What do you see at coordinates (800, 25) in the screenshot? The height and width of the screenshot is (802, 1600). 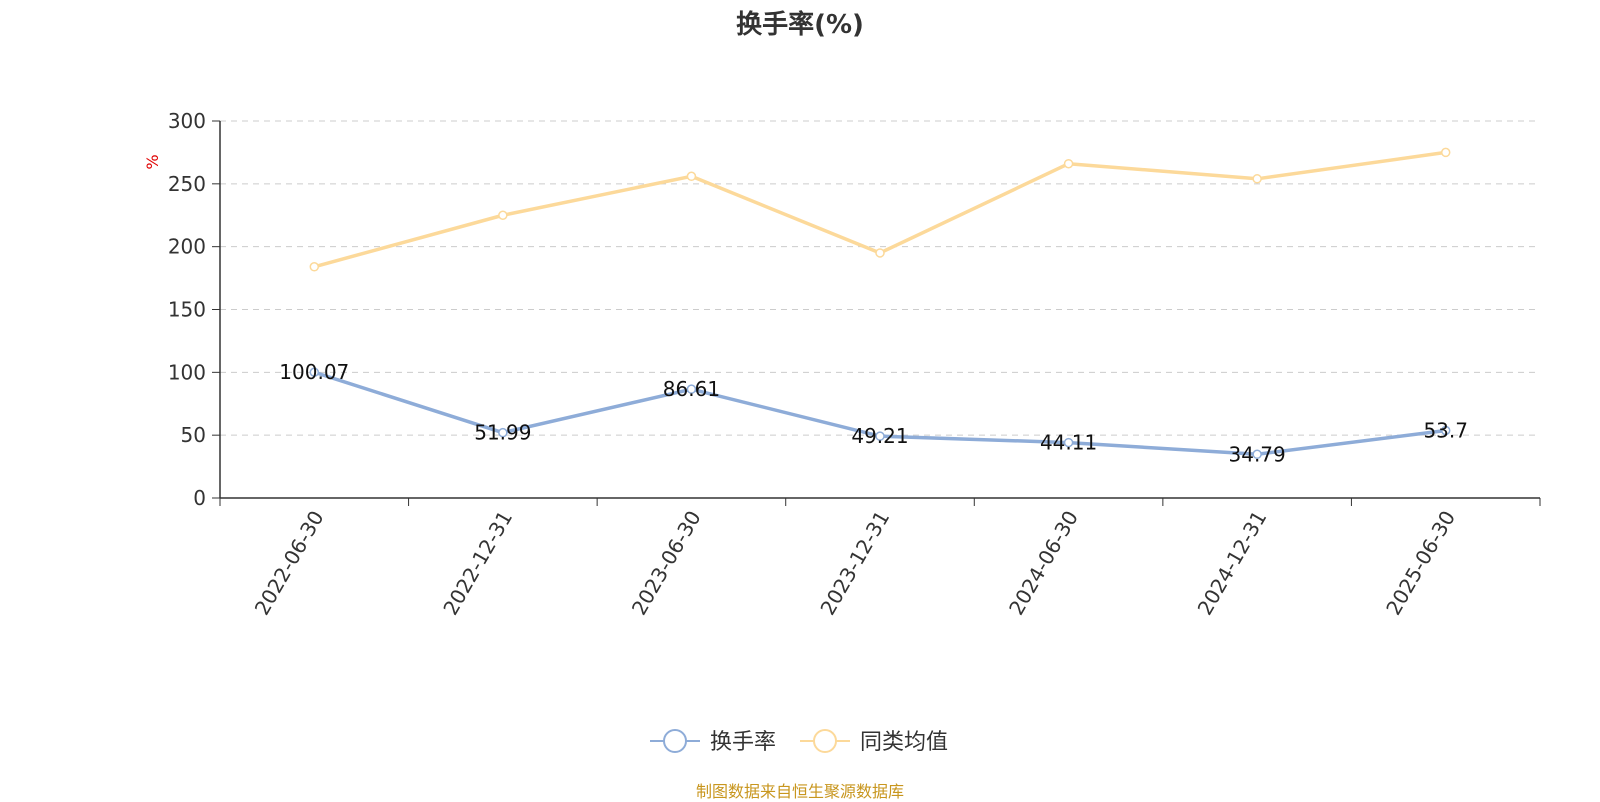 I see `chart-title: 换手率(%)` at bounding box center [800, 25].